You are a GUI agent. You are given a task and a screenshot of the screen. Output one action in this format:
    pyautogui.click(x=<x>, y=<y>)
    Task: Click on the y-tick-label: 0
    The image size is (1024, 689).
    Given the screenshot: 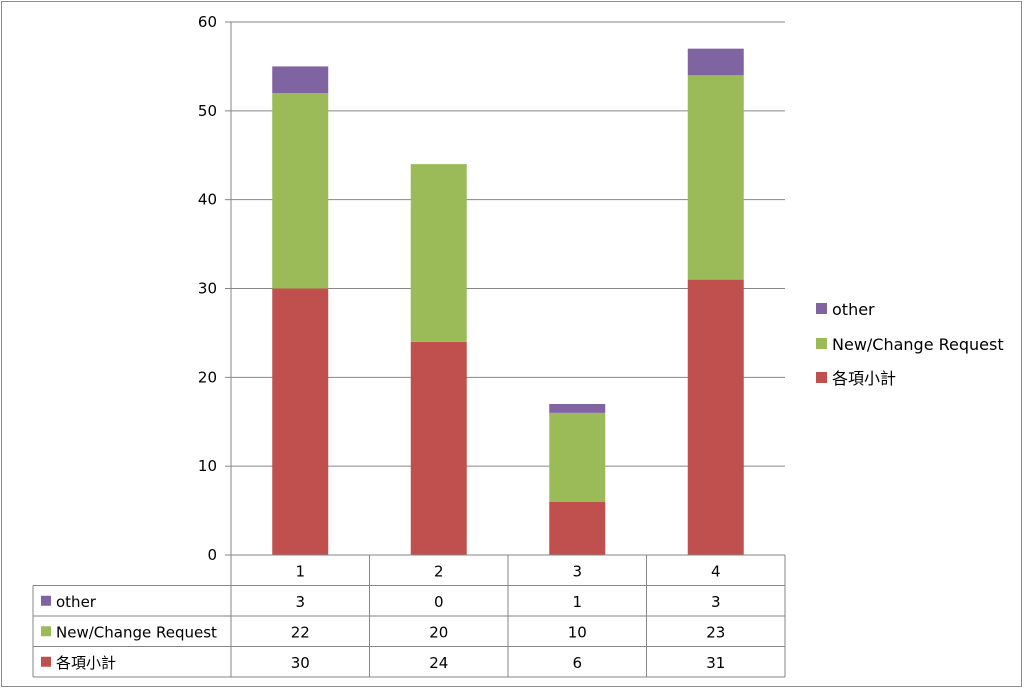 What is the action you would take?
    pyautogui.click(x=212, y=555)
    